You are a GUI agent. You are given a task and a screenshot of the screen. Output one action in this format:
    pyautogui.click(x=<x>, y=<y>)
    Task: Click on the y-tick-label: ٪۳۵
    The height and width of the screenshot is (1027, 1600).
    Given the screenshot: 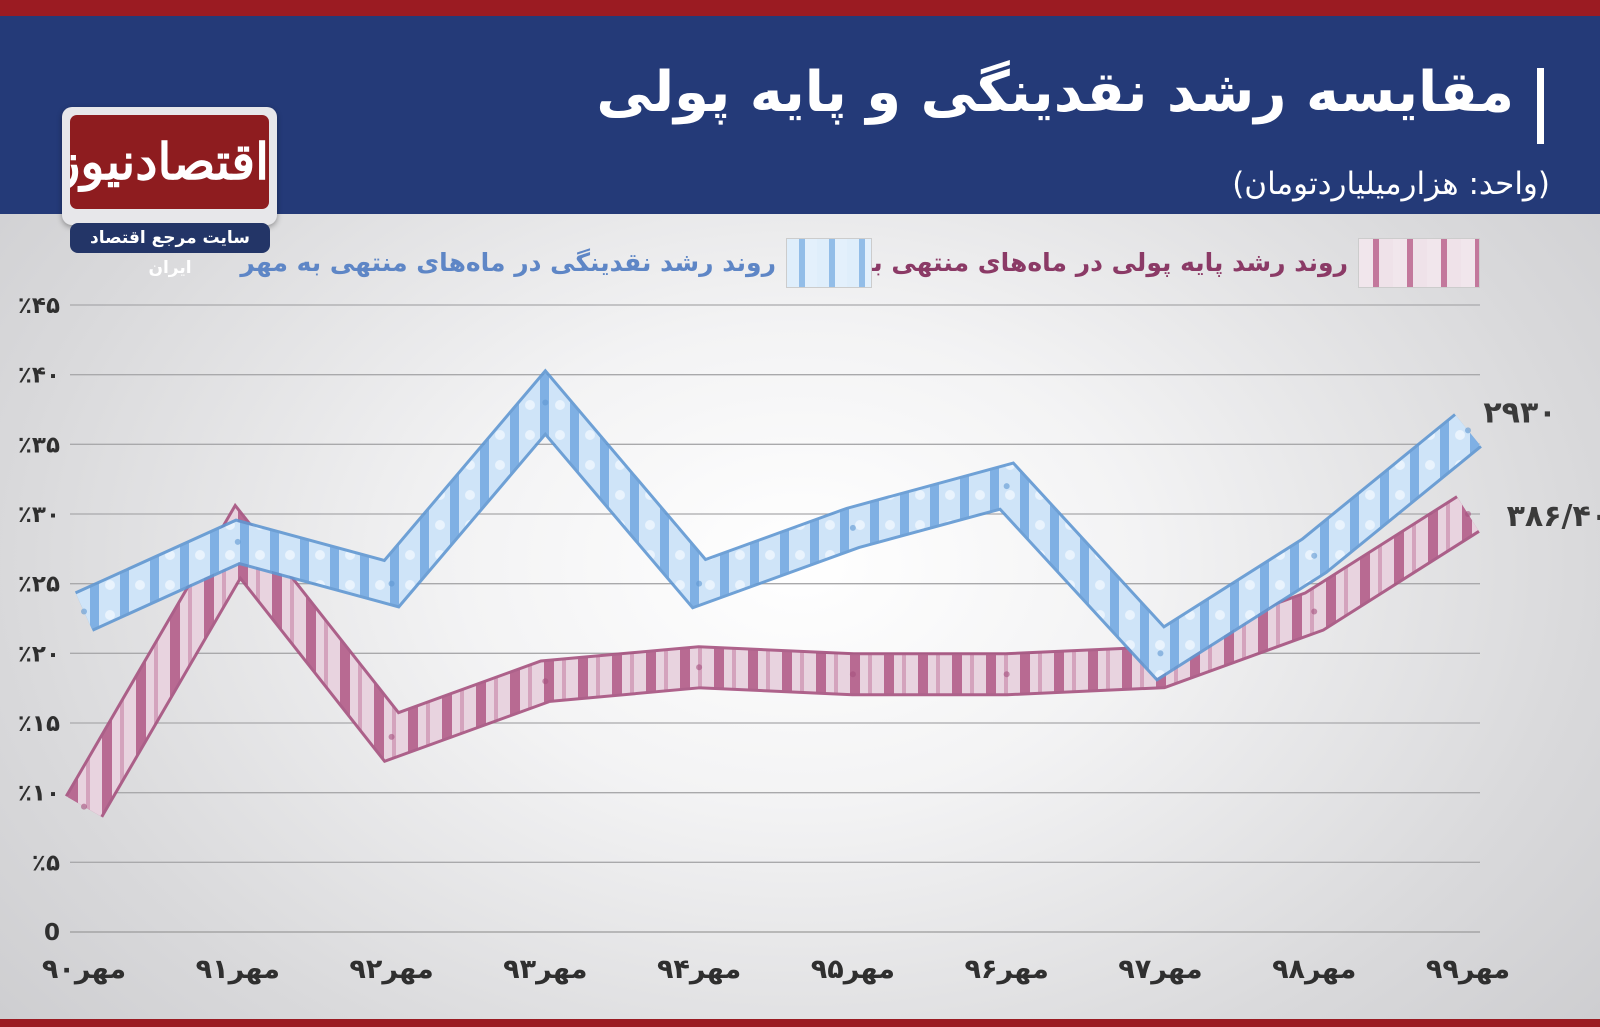 What is the action you would take?
    pyautogui.click(x=39, y=445)
    